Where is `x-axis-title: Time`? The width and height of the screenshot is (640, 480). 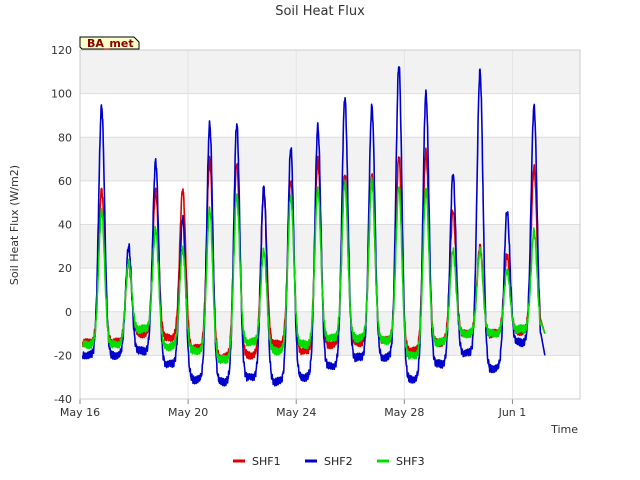 x-axis-title: Time is located at coordinates (564, 429).